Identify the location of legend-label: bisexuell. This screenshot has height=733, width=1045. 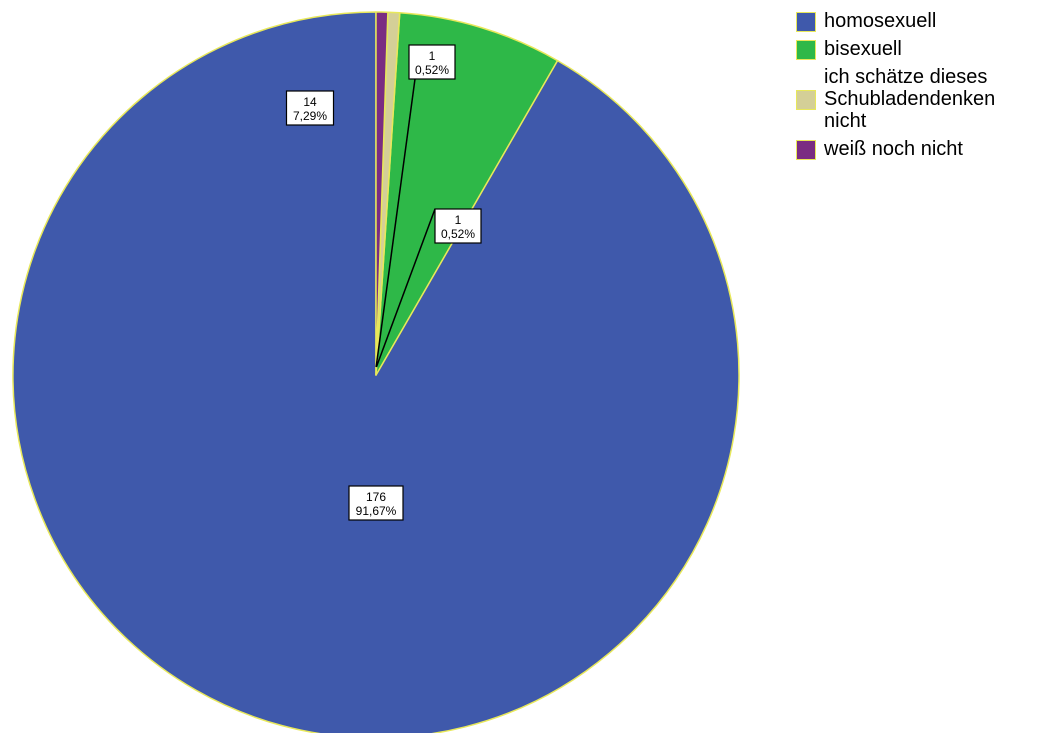
(863, 49).